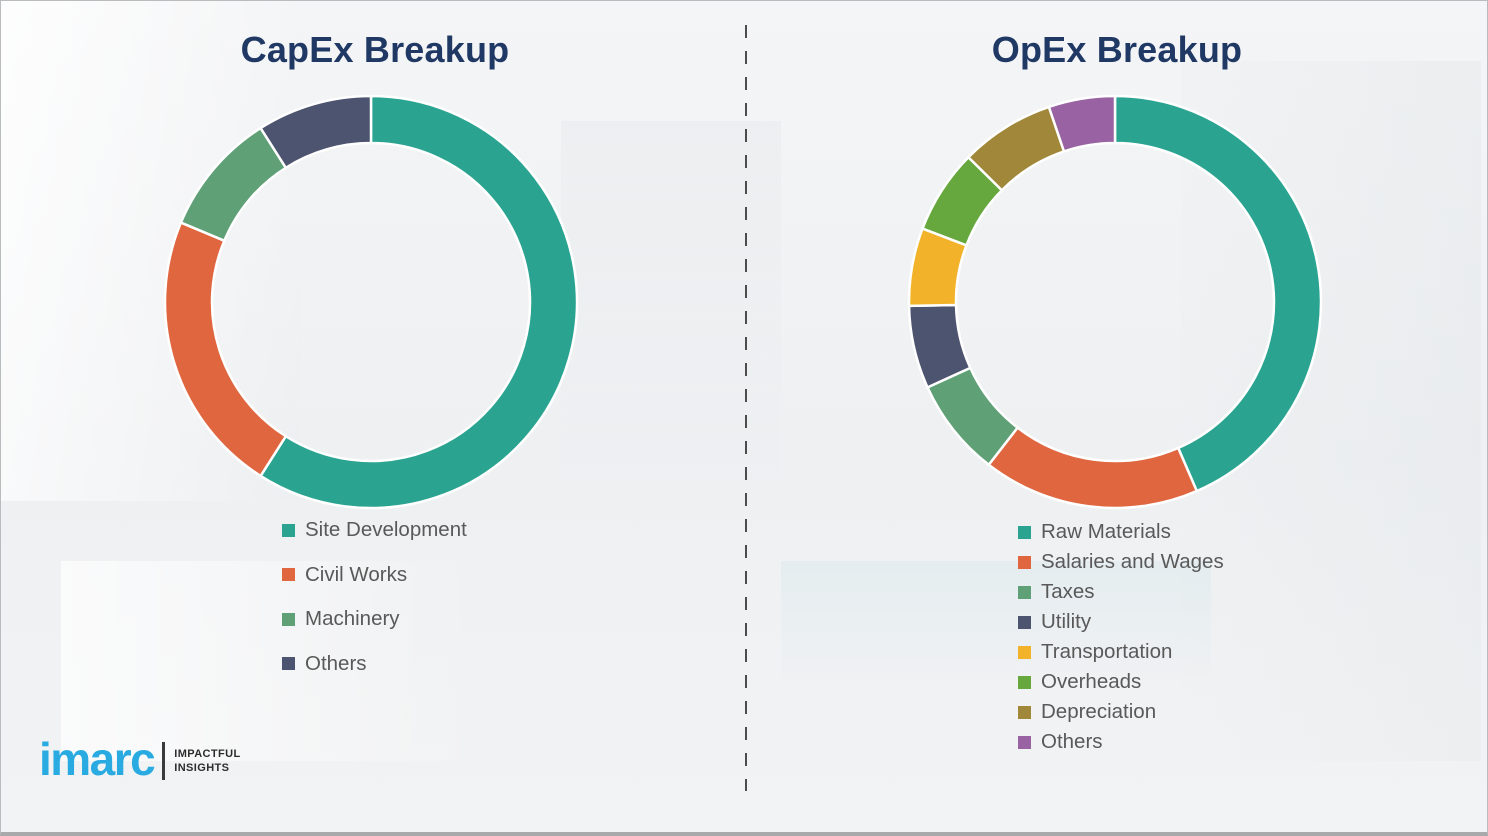 The width and height of the screenshot is (1488, 836). What do you see at coordinates (1099, 711) in the screenshot?
I see `legend-label: Depreciation` at bounding box center [1099, 711].